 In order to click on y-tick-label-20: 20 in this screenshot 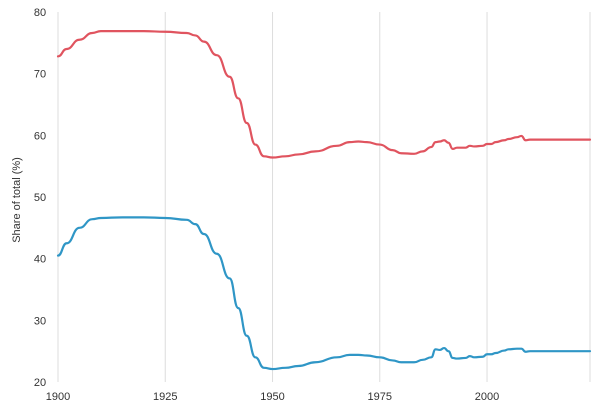, I will do `click(40, 383)`.